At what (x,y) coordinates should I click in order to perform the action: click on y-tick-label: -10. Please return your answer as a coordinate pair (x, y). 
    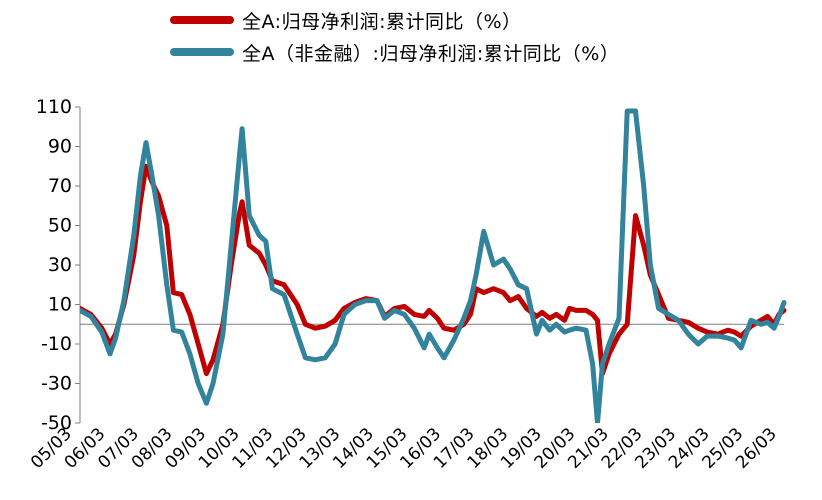
    Looking at the image, I should click on (56, 344).